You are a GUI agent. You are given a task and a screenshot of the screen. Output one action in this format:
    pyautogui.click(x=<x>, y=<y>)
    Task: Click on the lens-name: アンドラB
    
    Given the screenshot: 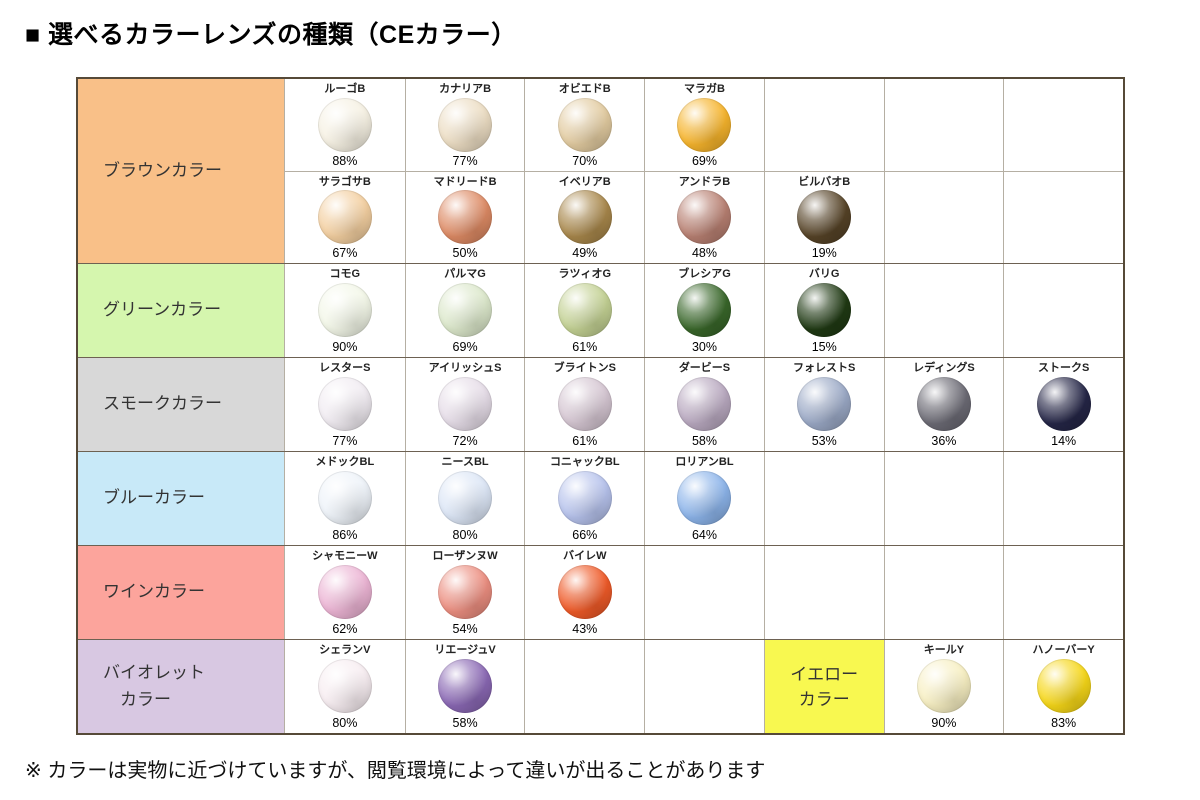 What is the action you would take?
    pyautogui.click(x=704, y=182)
    